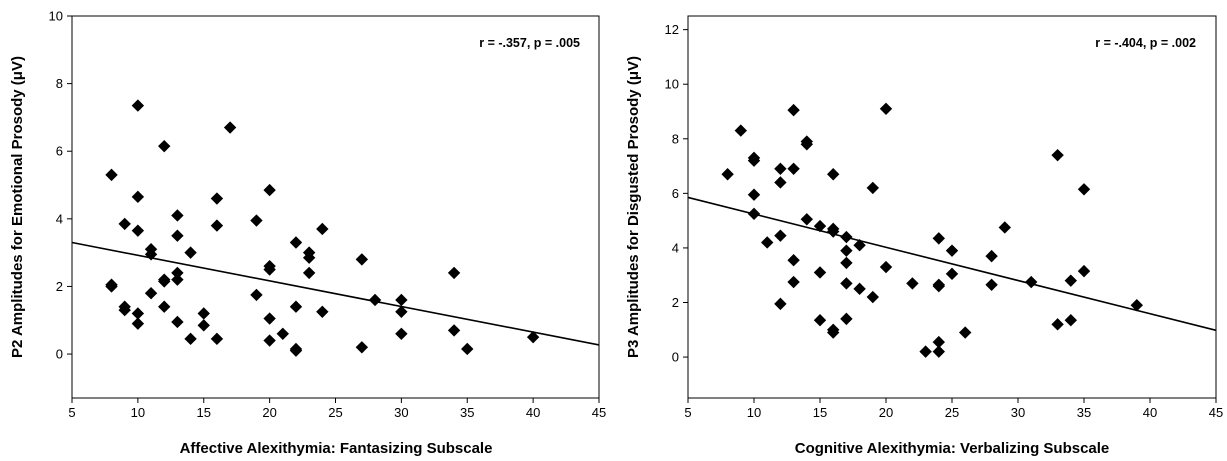 This screenshot has width=1227, height=461. What do you see at coordinates (335, 412) in the screenshot?
I see `chart-left-x-tick-label: 25` at bounding box center [335, 412].